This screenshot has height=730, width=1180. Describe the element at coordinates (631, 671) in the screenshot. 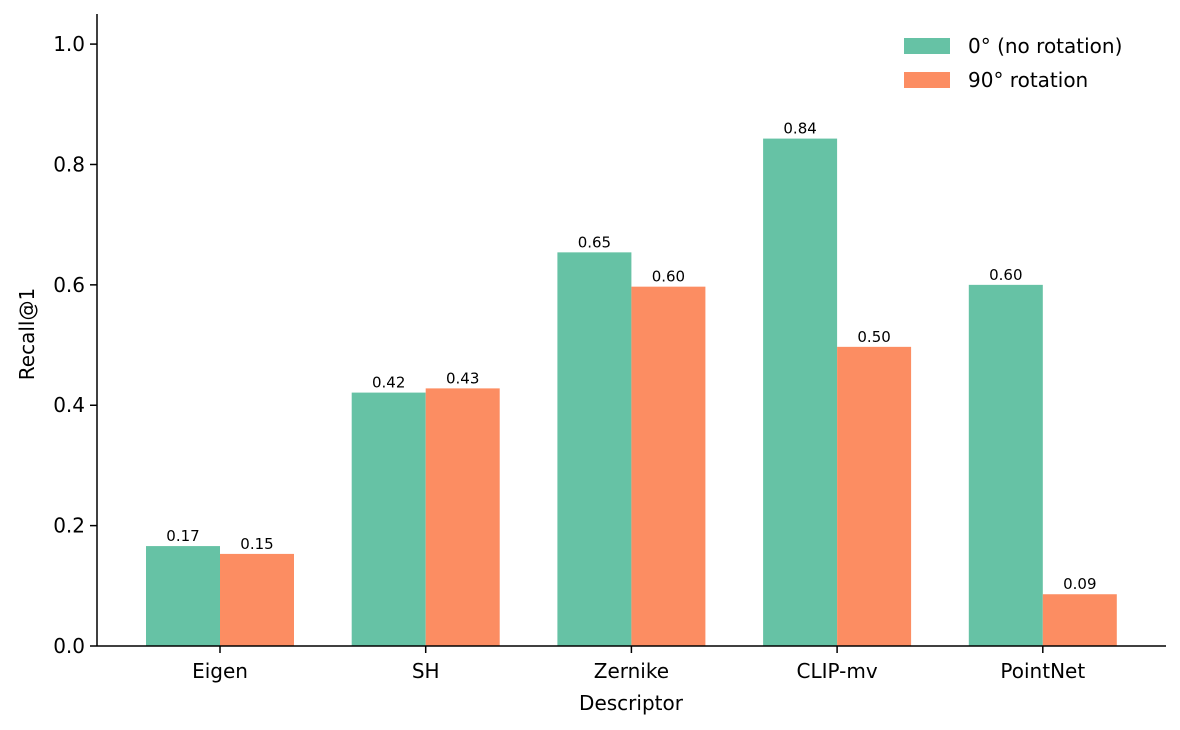

I see `x-tick-label: Zernike` at that location.